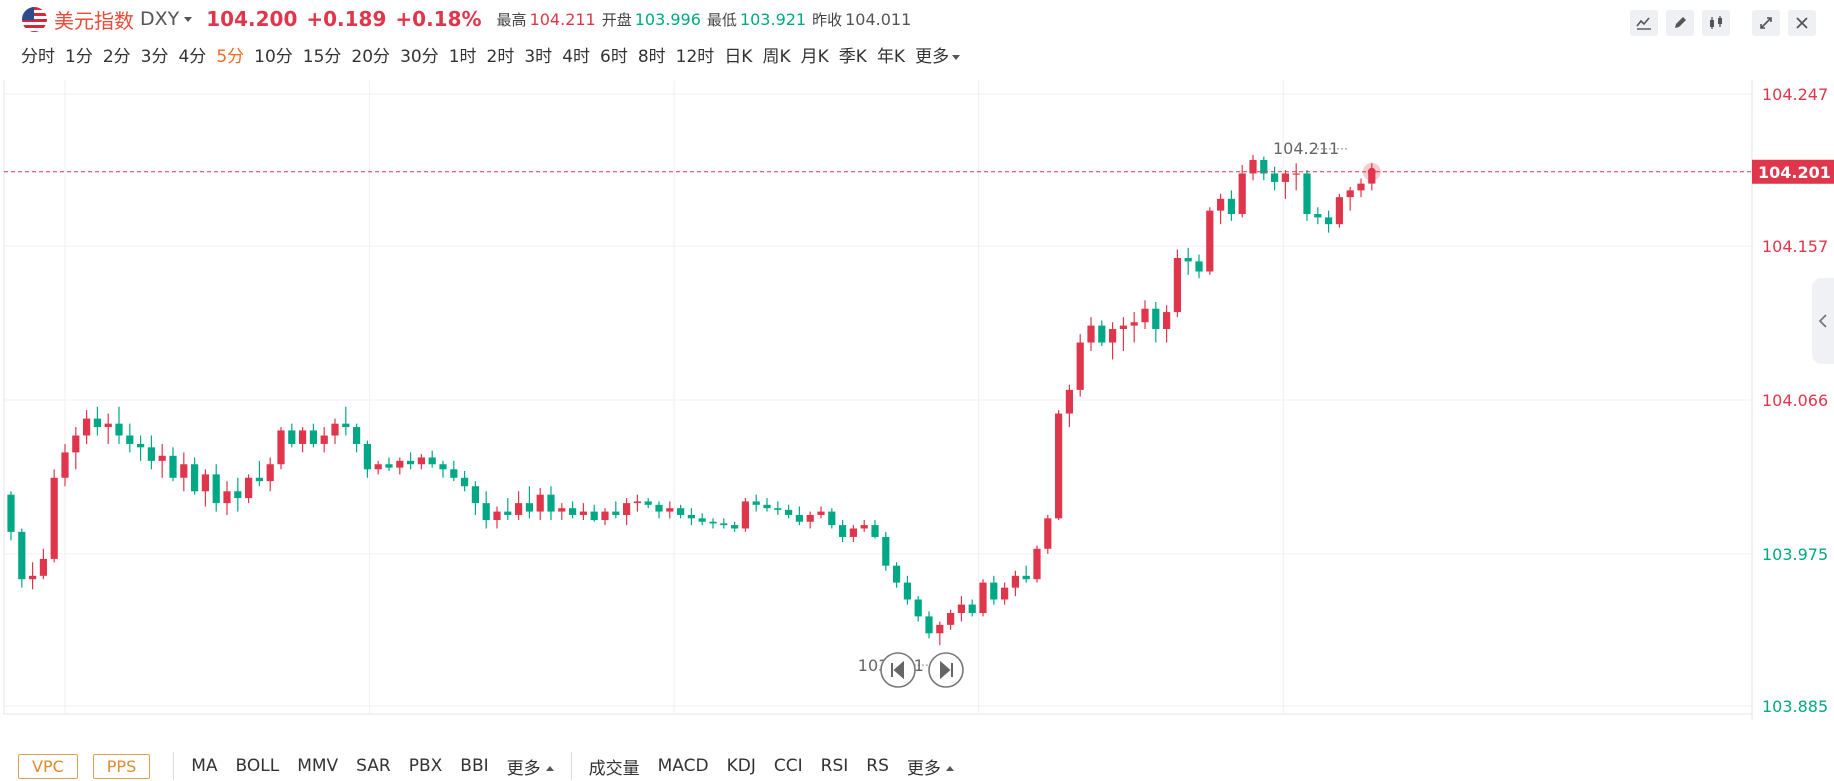  I want to click on period-tab: 20分, so click(371, 57).